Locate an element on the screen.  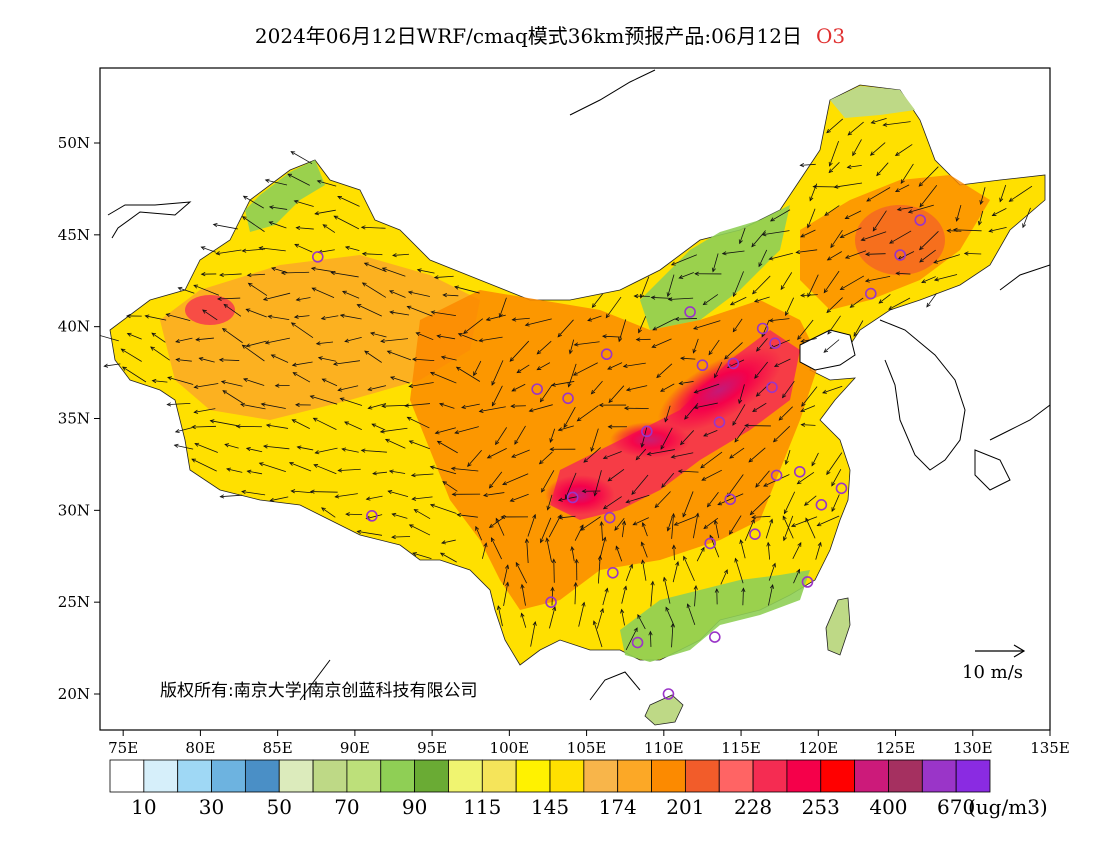
lat-tick-label: 35N is located at coordinates (74, 419).